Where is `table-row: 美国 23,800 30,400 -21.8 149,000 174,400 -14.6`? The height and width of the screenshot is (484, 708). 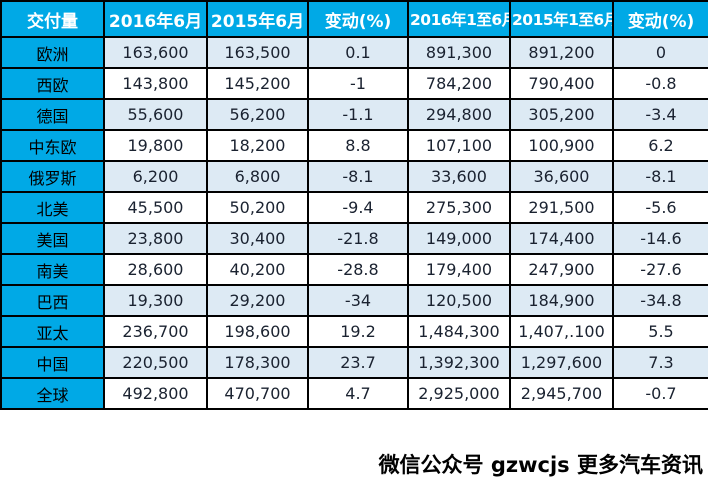
table-row: 美国 23,800 30,400 -21.8 149,000 174,400 -14.6 is located at coordinates (354, 238).